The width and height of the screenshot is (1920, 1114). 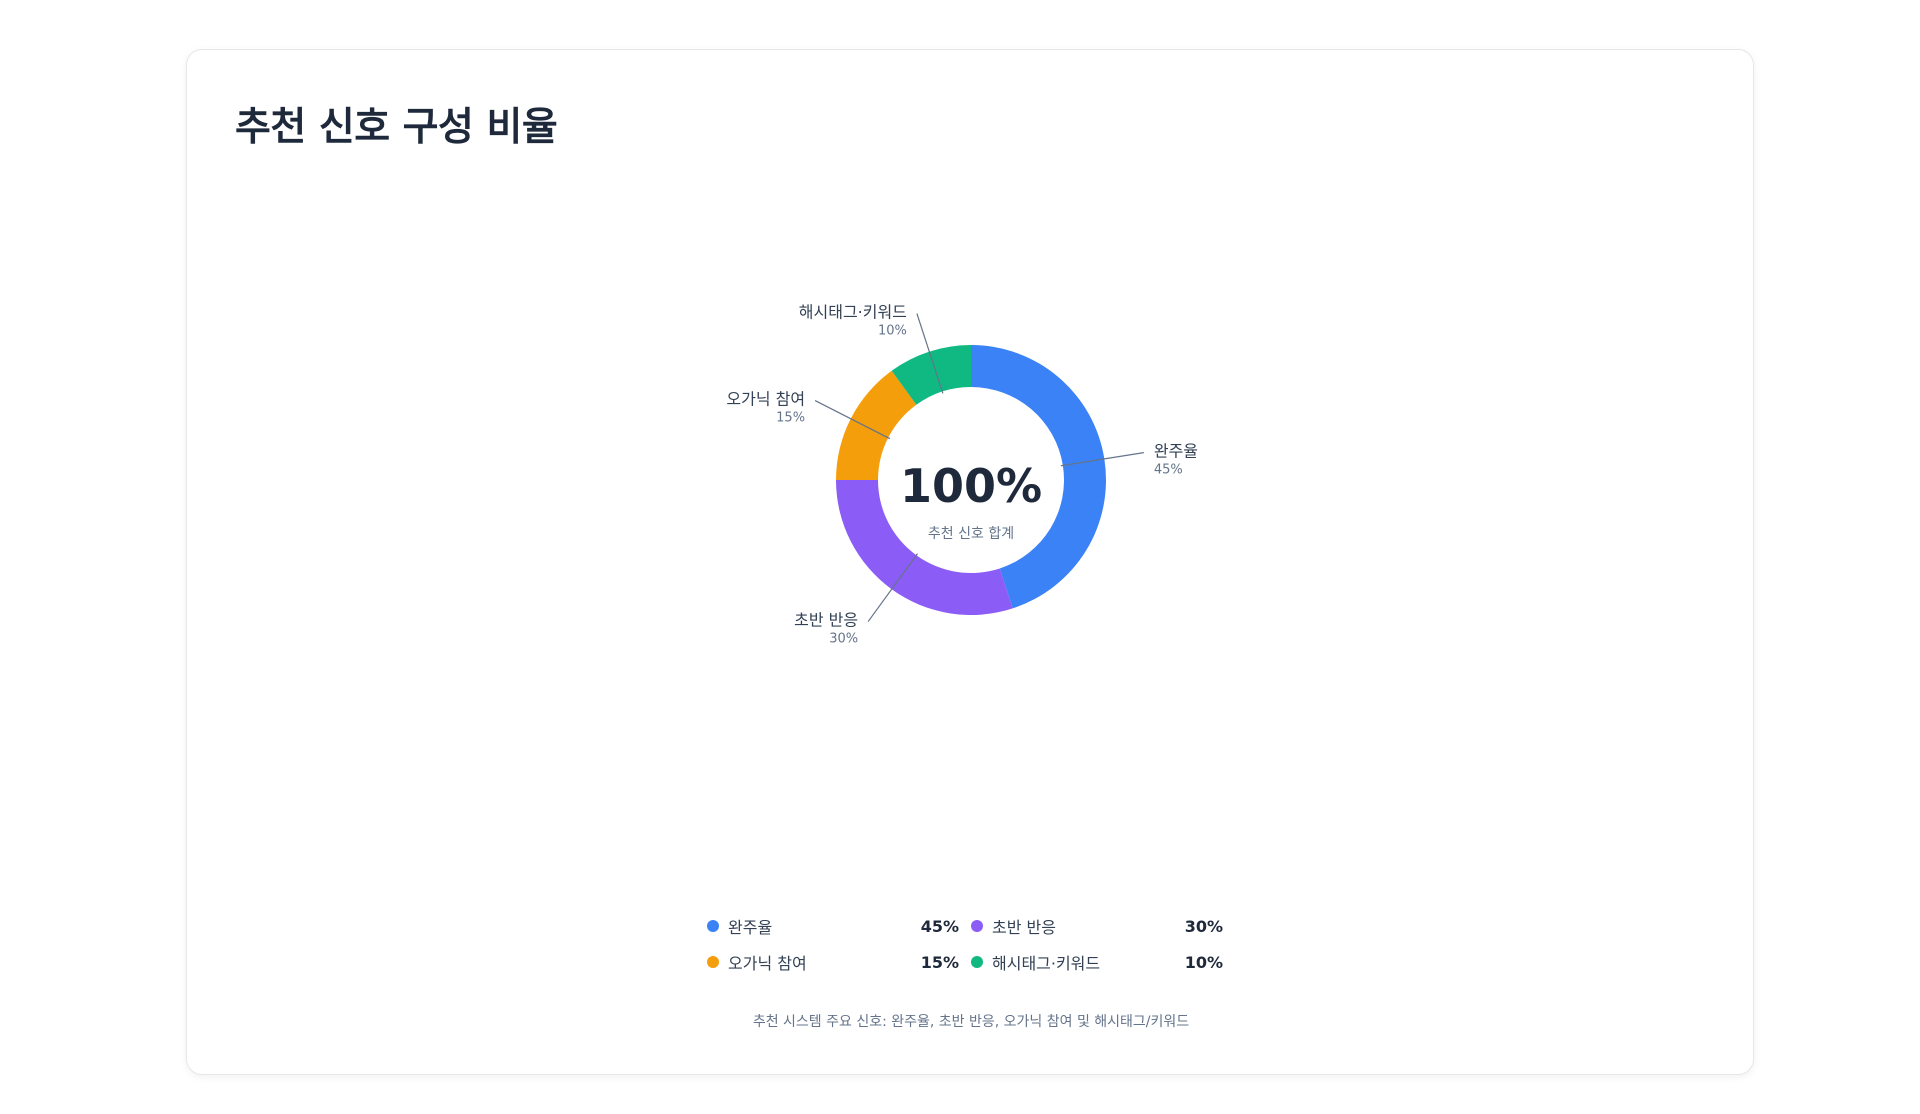 What do you see at coordinates (1102, 459) in the screenshot?
I see `slice-1-leader-line` at bounding box center [1102, 459].